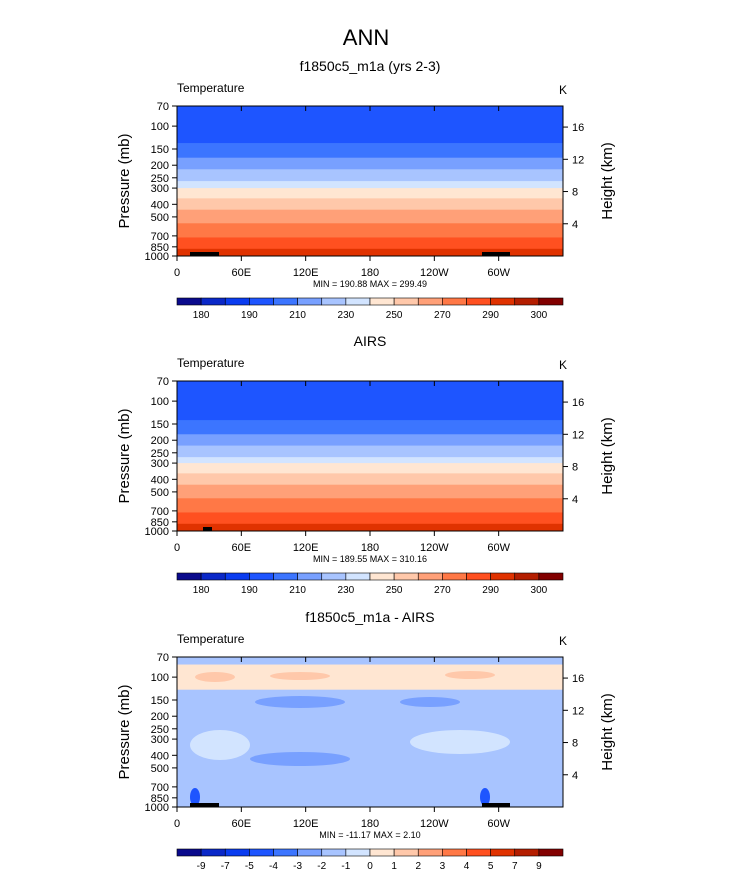  What do you see at coordinates (249, 866) in the screenshot?
I see `colorbar-label: -5` at bounding box center [249, 866].